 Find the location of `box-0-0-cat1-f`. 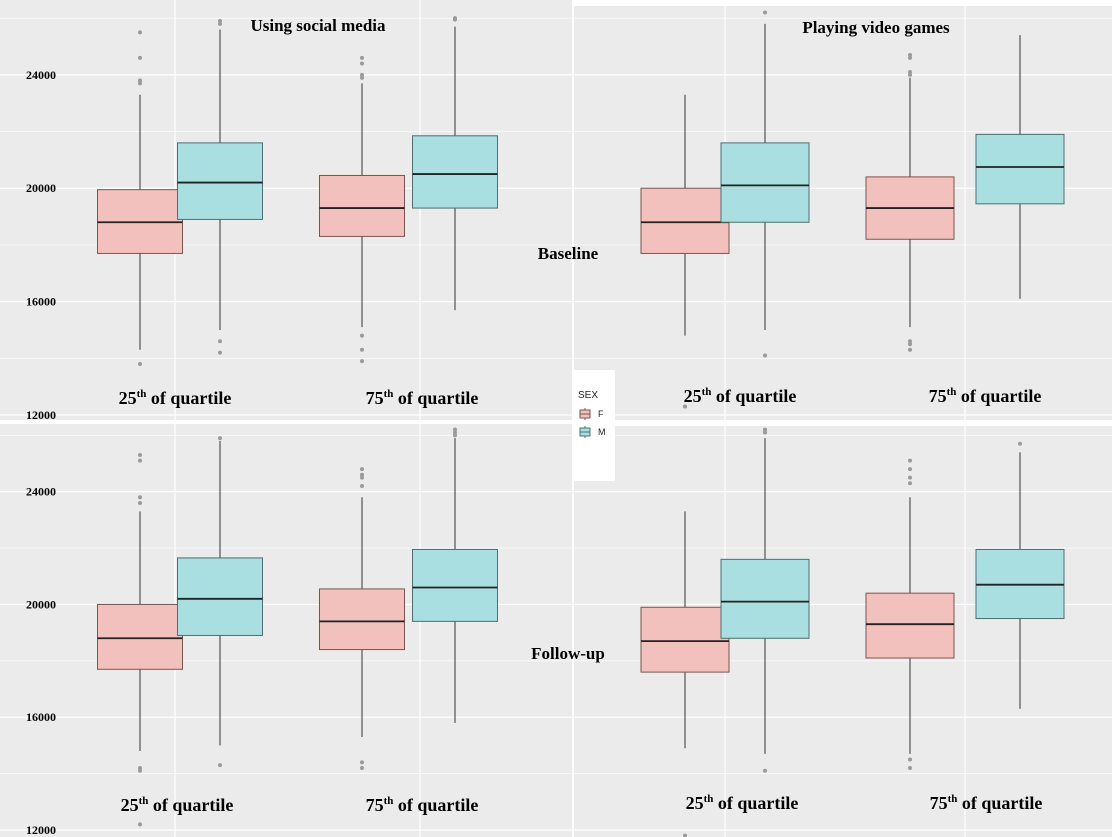

box-0-0-cat1-f is located at coordinates (362, 209).